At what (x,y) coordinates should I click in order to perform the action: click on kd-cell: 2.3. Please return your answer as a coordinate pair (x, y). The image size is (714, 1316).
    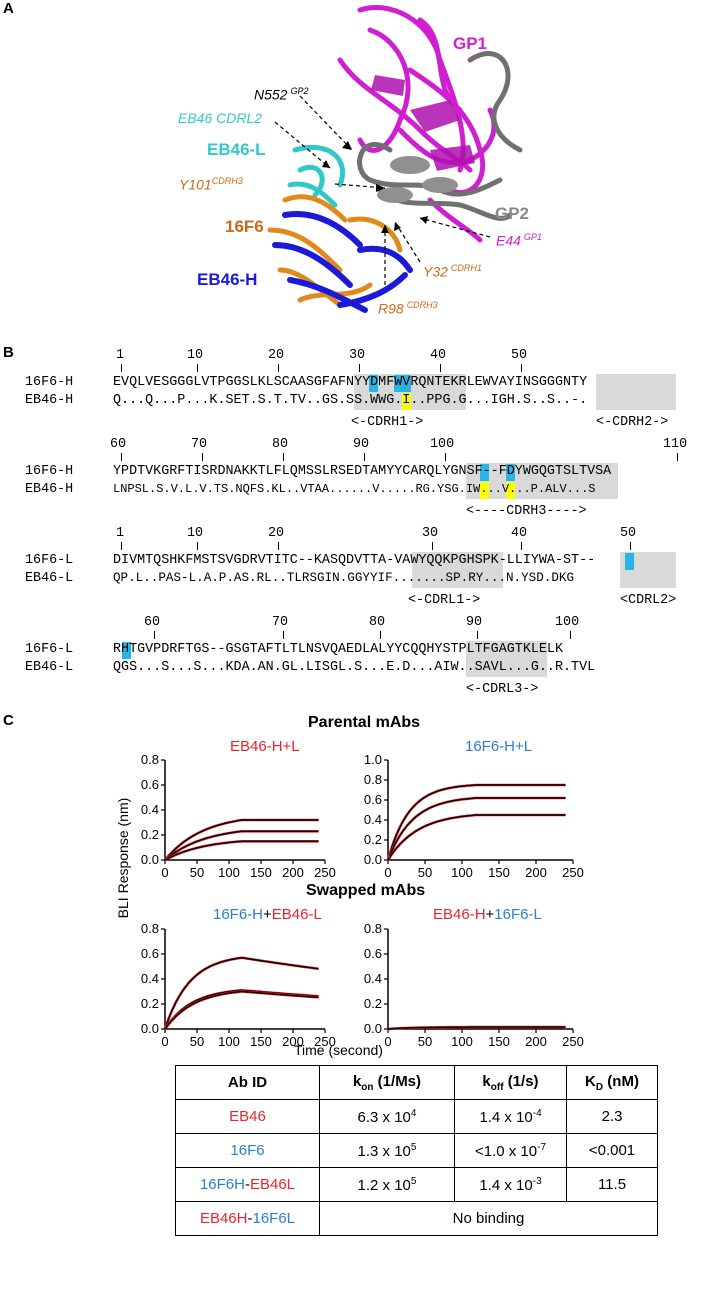
    Looking at the image, I should click on (612, 1116).